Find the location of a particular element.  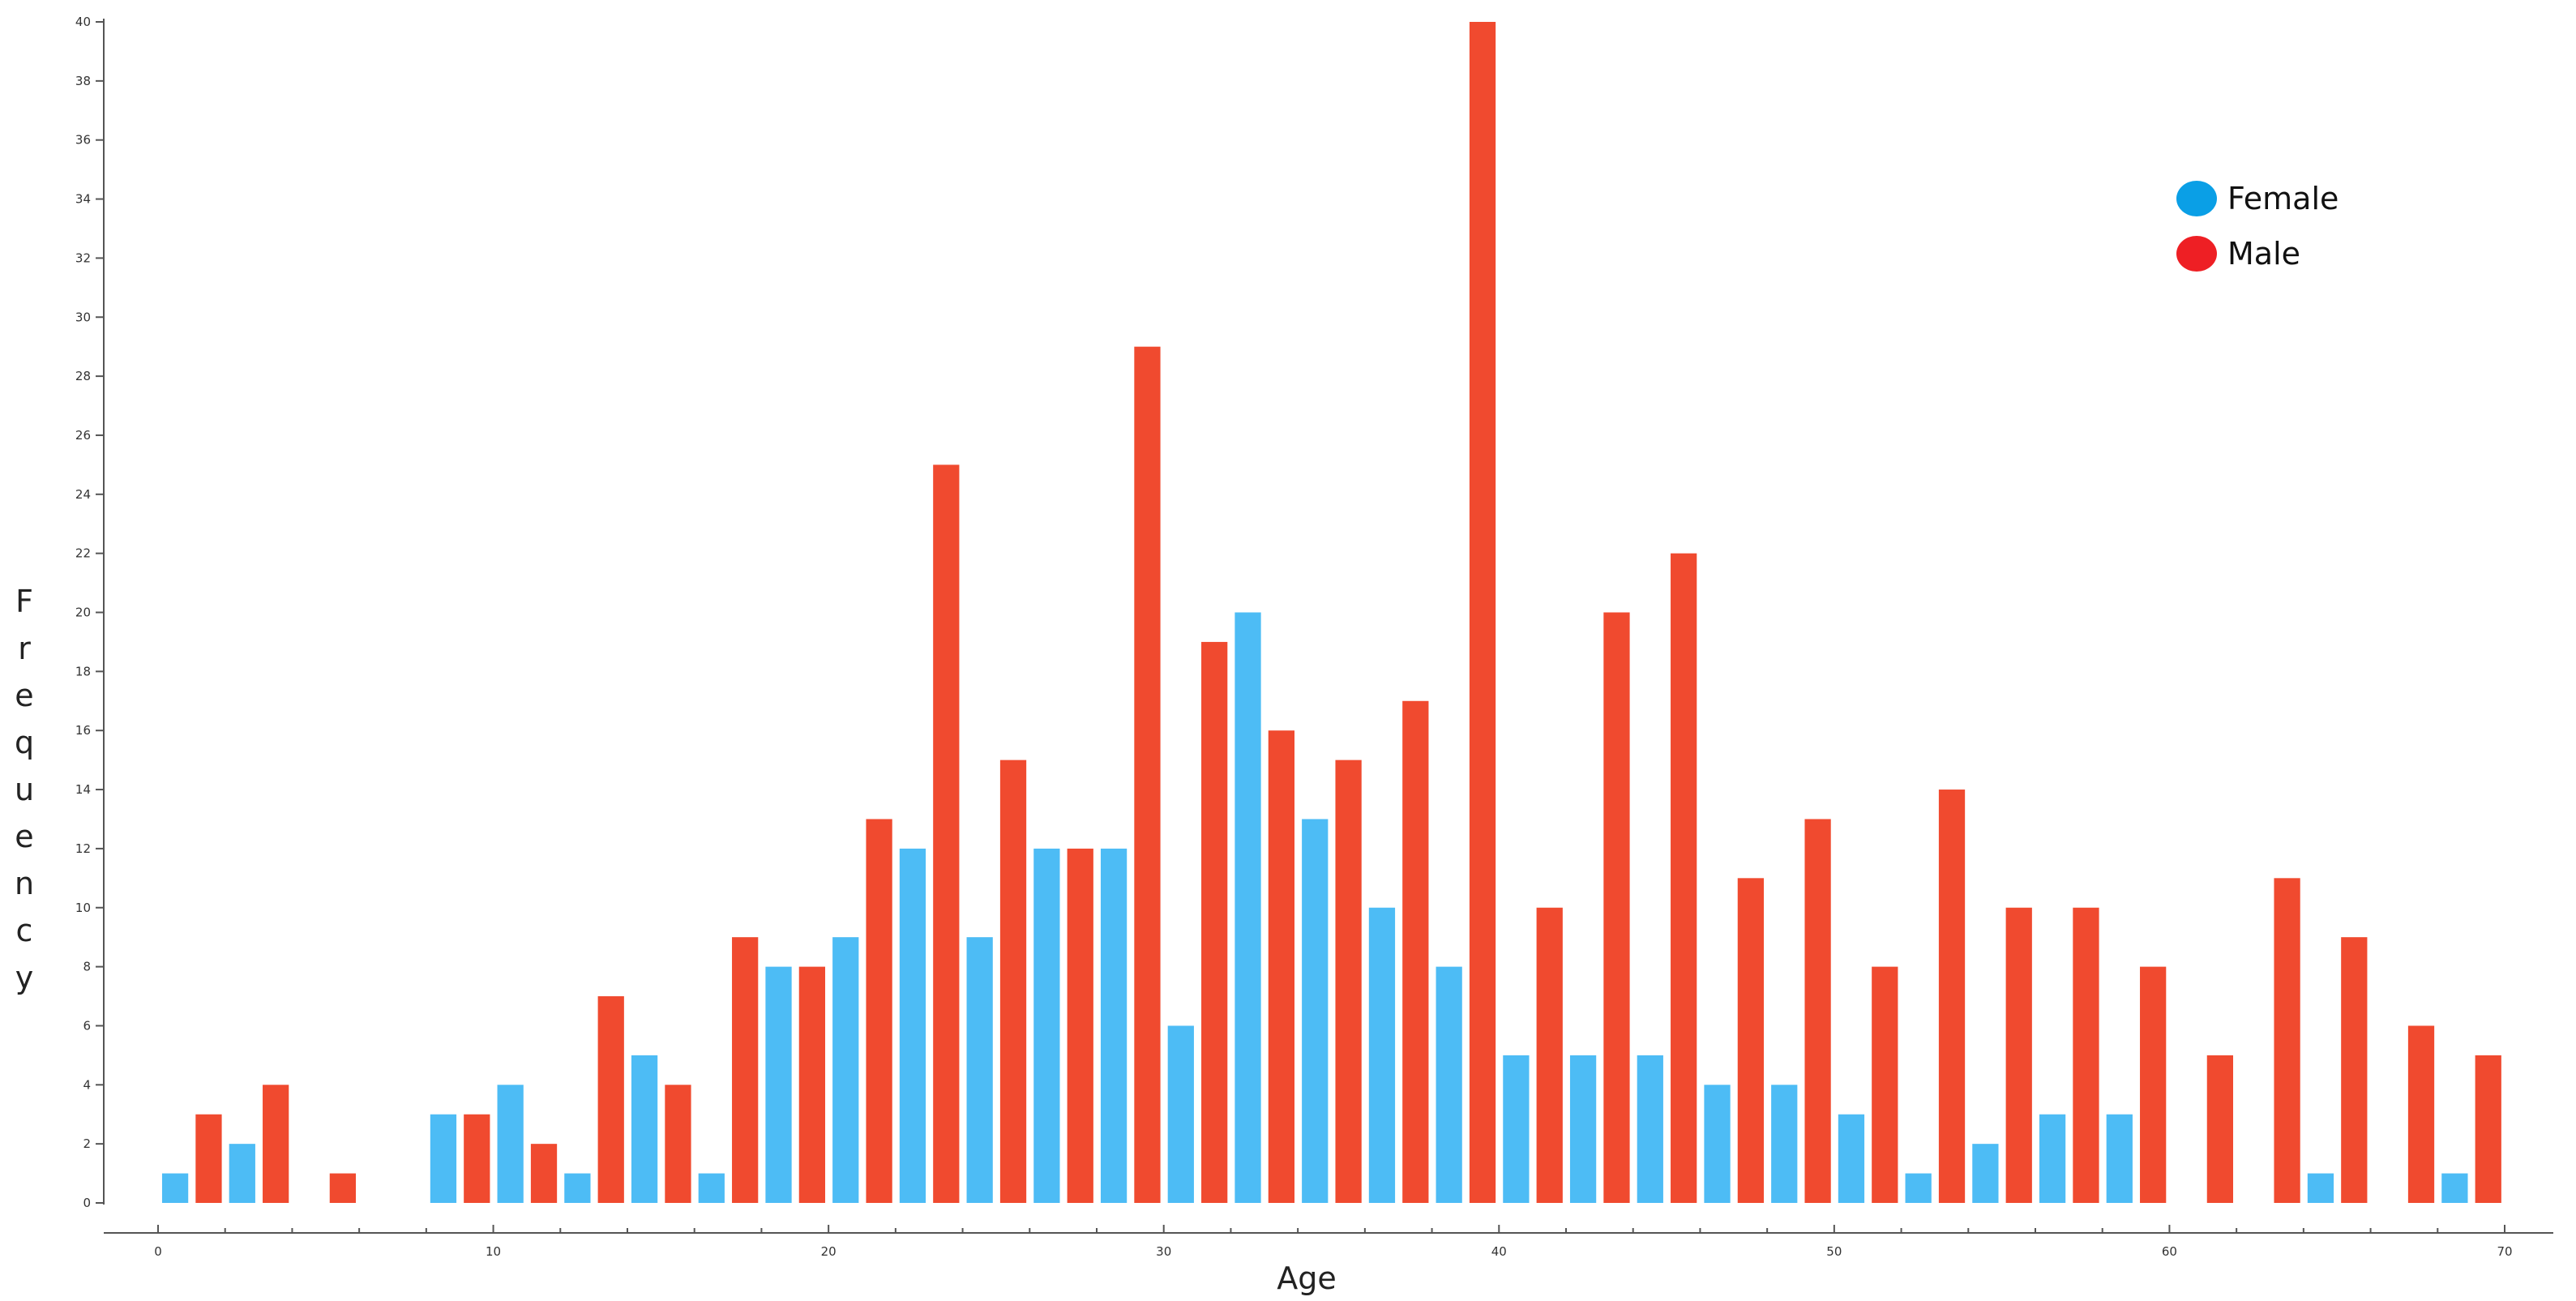

x-axis: 0 10 20 30 40 50 60 70 is located at coordinates (1328, 1242).